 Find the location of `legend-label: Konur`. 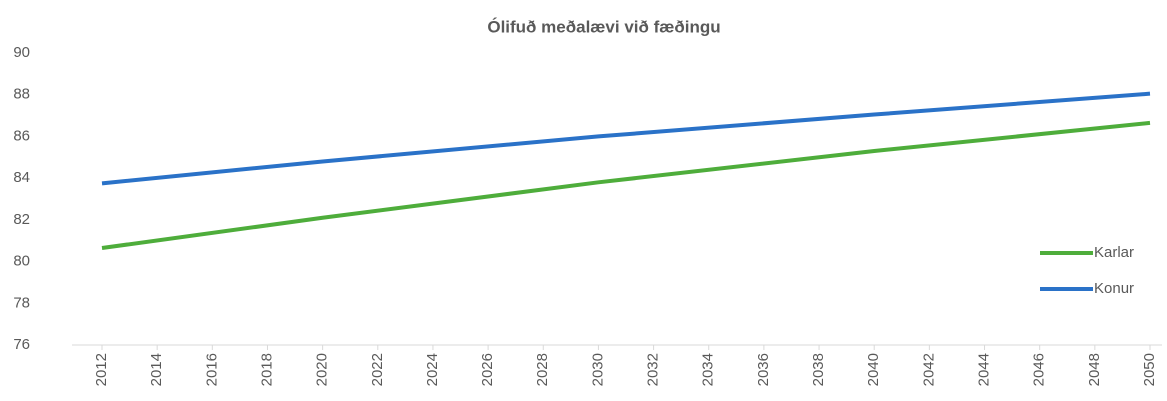

legend-label: Konur is located at coordinates (1114, 288).